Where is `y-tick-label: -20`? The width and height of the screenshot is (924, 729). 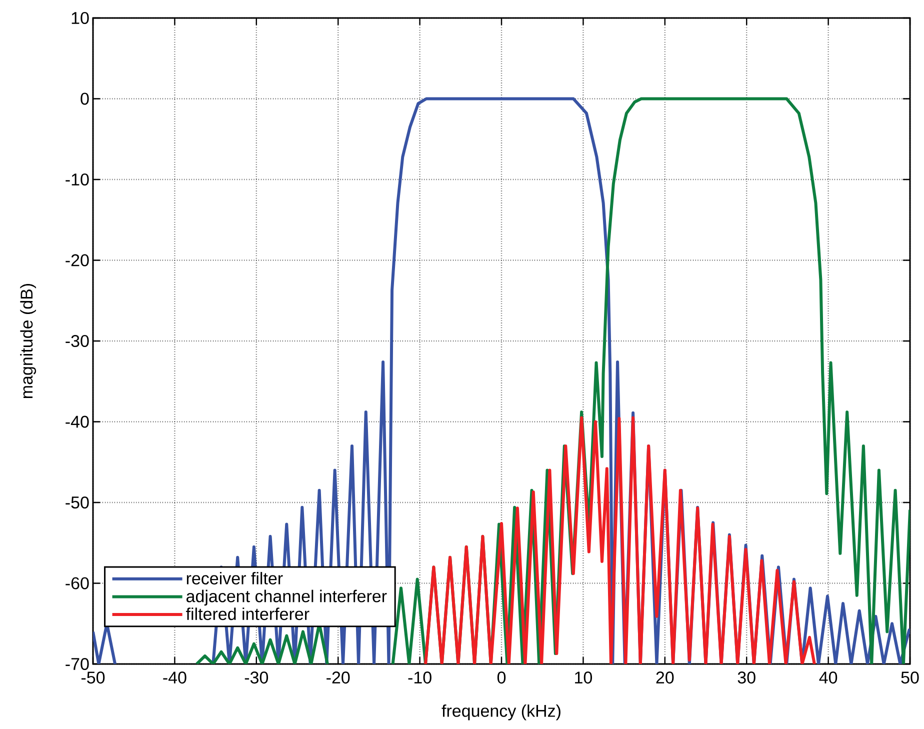 y-tick-label: -20 is located at coordinates (77, 260).